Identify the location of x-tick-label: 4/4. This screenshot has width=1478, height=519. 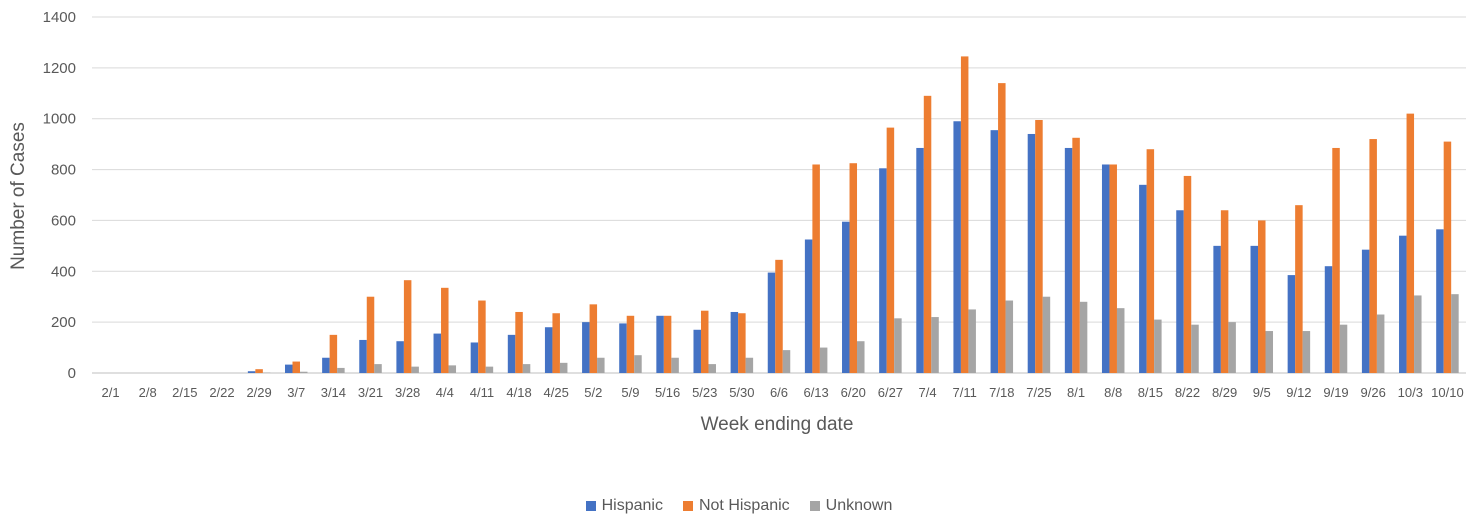
(445, 392).